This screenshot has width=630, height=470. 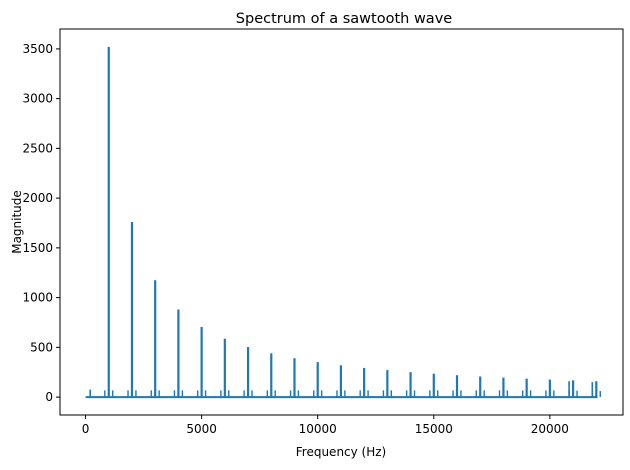 I want to click on y-tick-label: 1000, so click(x=37, y=298).